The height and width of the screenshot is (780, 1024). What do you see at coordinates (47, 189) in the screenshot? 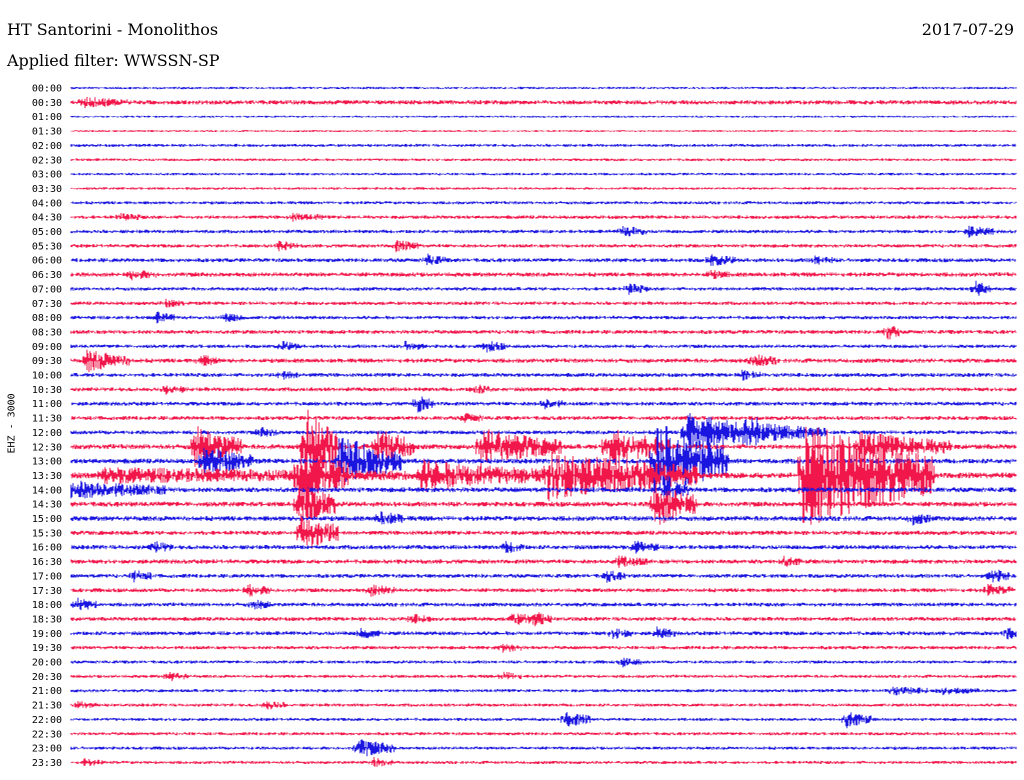
I see `time-tick-label: 03:30` at bounding box center [47, 189].